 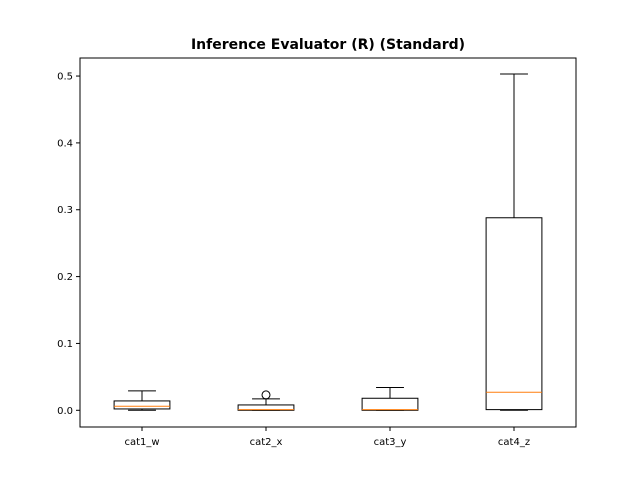 What do you see at coordinates (65, 143) in the screenshot?
I see `y-tick-label: 0.4` at bounding box center [65, 143].